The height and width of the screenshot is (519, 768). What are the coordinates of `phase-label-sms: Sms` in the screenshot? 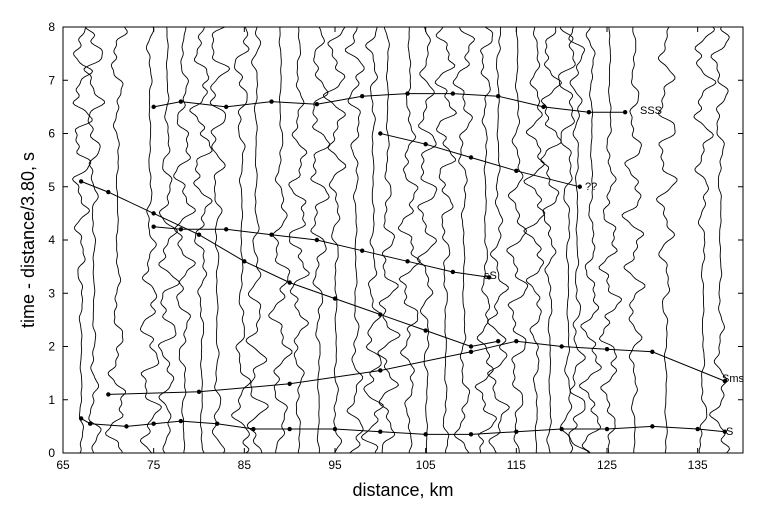 It's located at (733, 379).